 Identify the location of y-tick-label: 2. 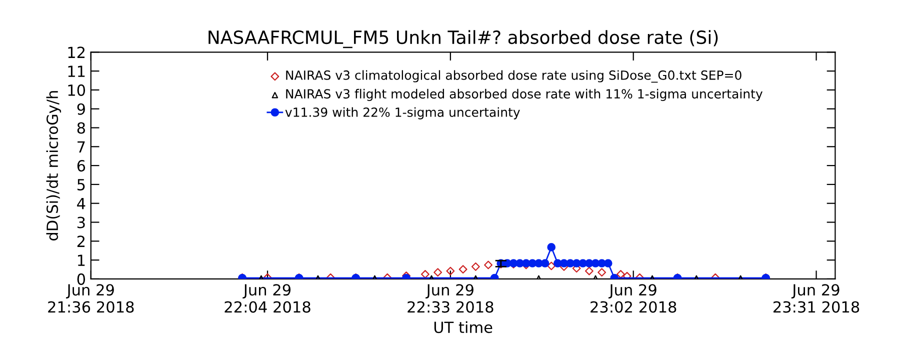
(81, 241).